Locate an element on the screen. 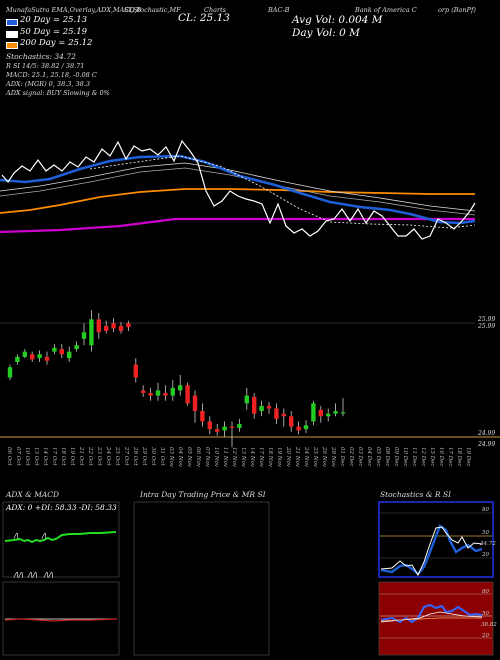  stoch-tick-80: 80 is located at coordinates (485, 510).